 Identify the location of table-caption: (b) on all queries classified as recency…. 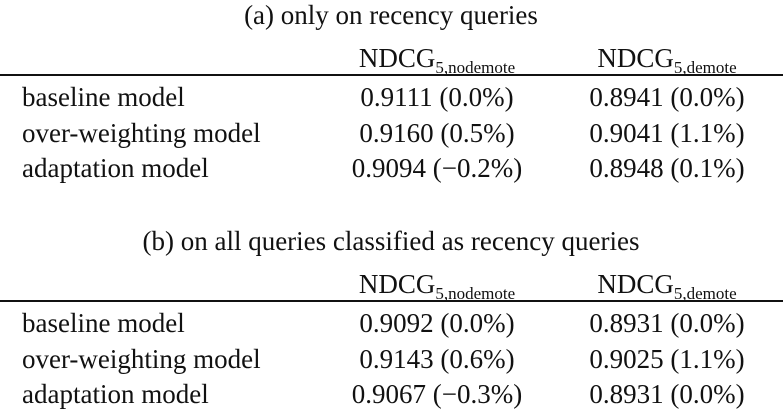
(391, 241).